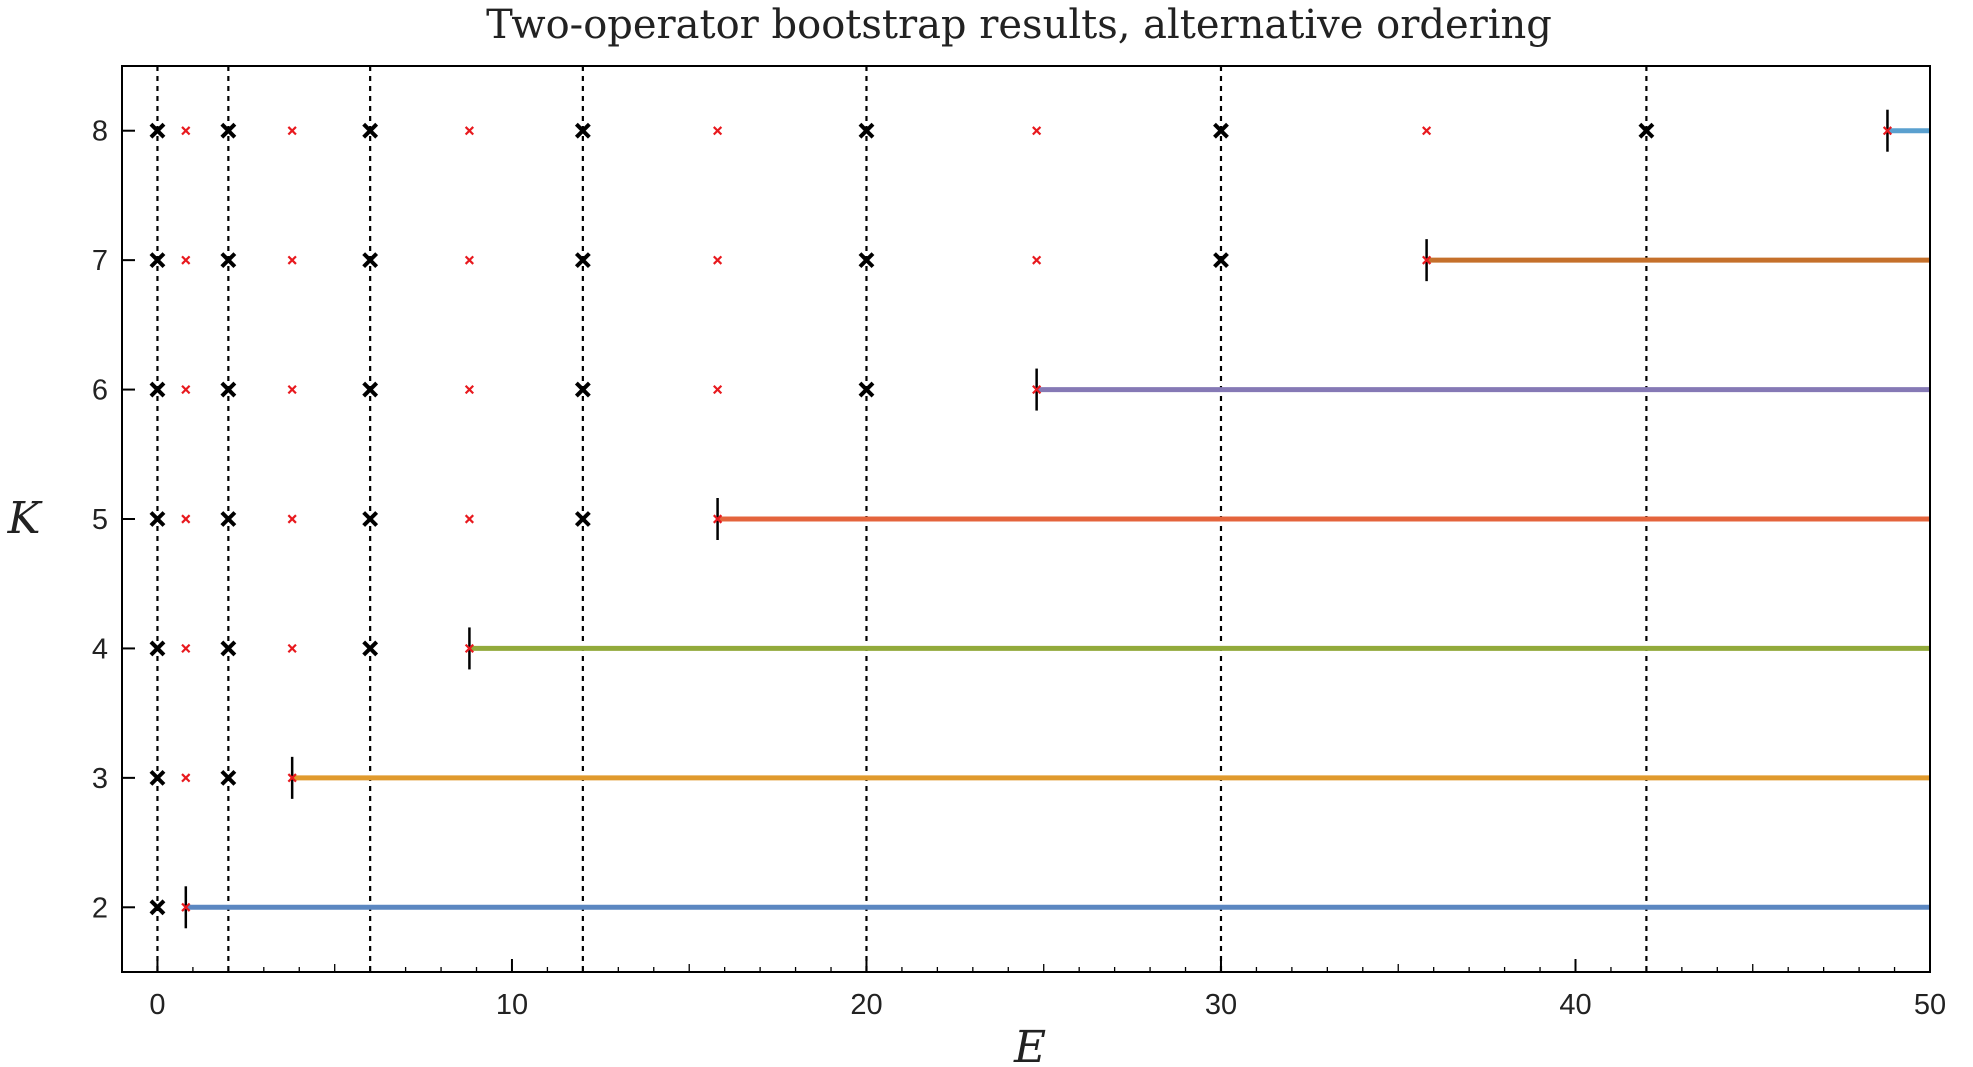  What do you see at coordinates (157, 1005) in the screenshot?
I see `x-tick-label: 0` at bounding box center [157, 1005].